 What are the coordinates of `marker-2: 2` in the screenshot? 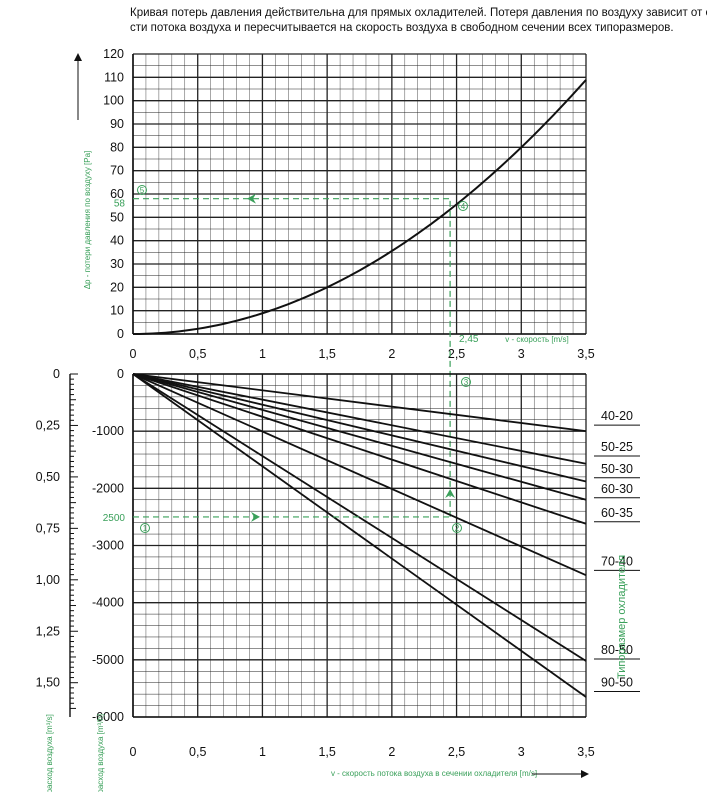 It's located at (457, 528).